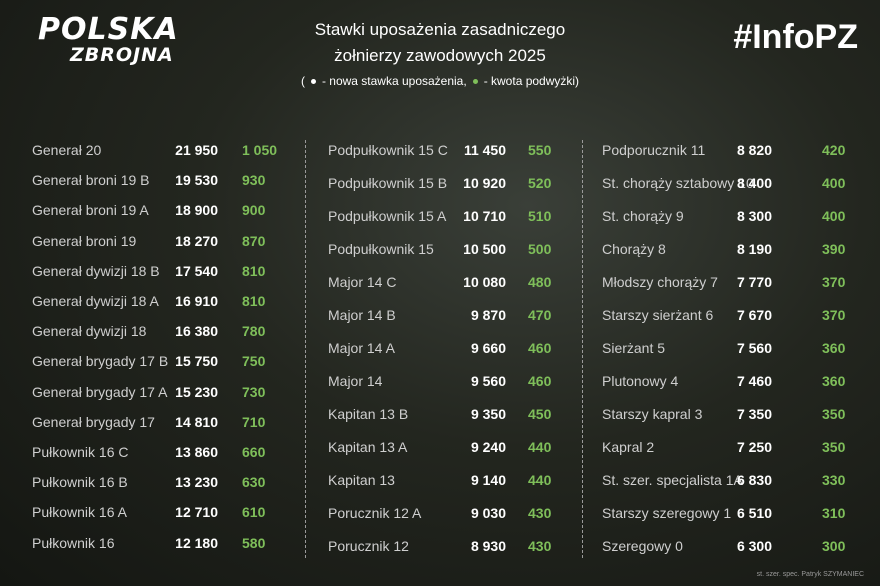 This screenshot has width=880, height=586. What do you see at coordinates (834, 150) in the screenshot?
I see `raise: 420` at bounding box center [834, 150].